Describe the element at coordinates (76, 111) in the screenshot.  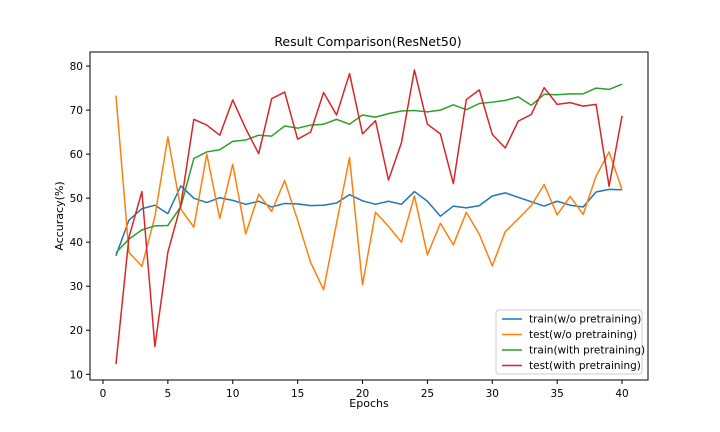
I see `y-tick-label: 70` at that location.